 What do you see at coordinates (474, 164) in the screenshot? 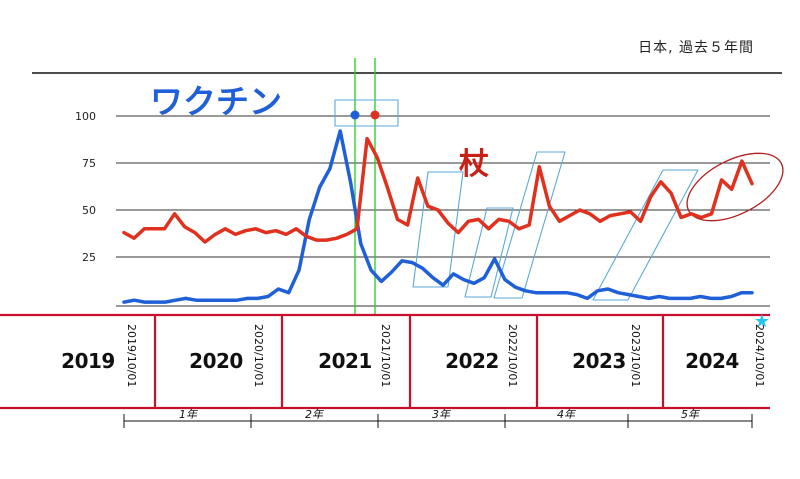
I see `series-label-cane: 杖` at bounding box center [474, 164].